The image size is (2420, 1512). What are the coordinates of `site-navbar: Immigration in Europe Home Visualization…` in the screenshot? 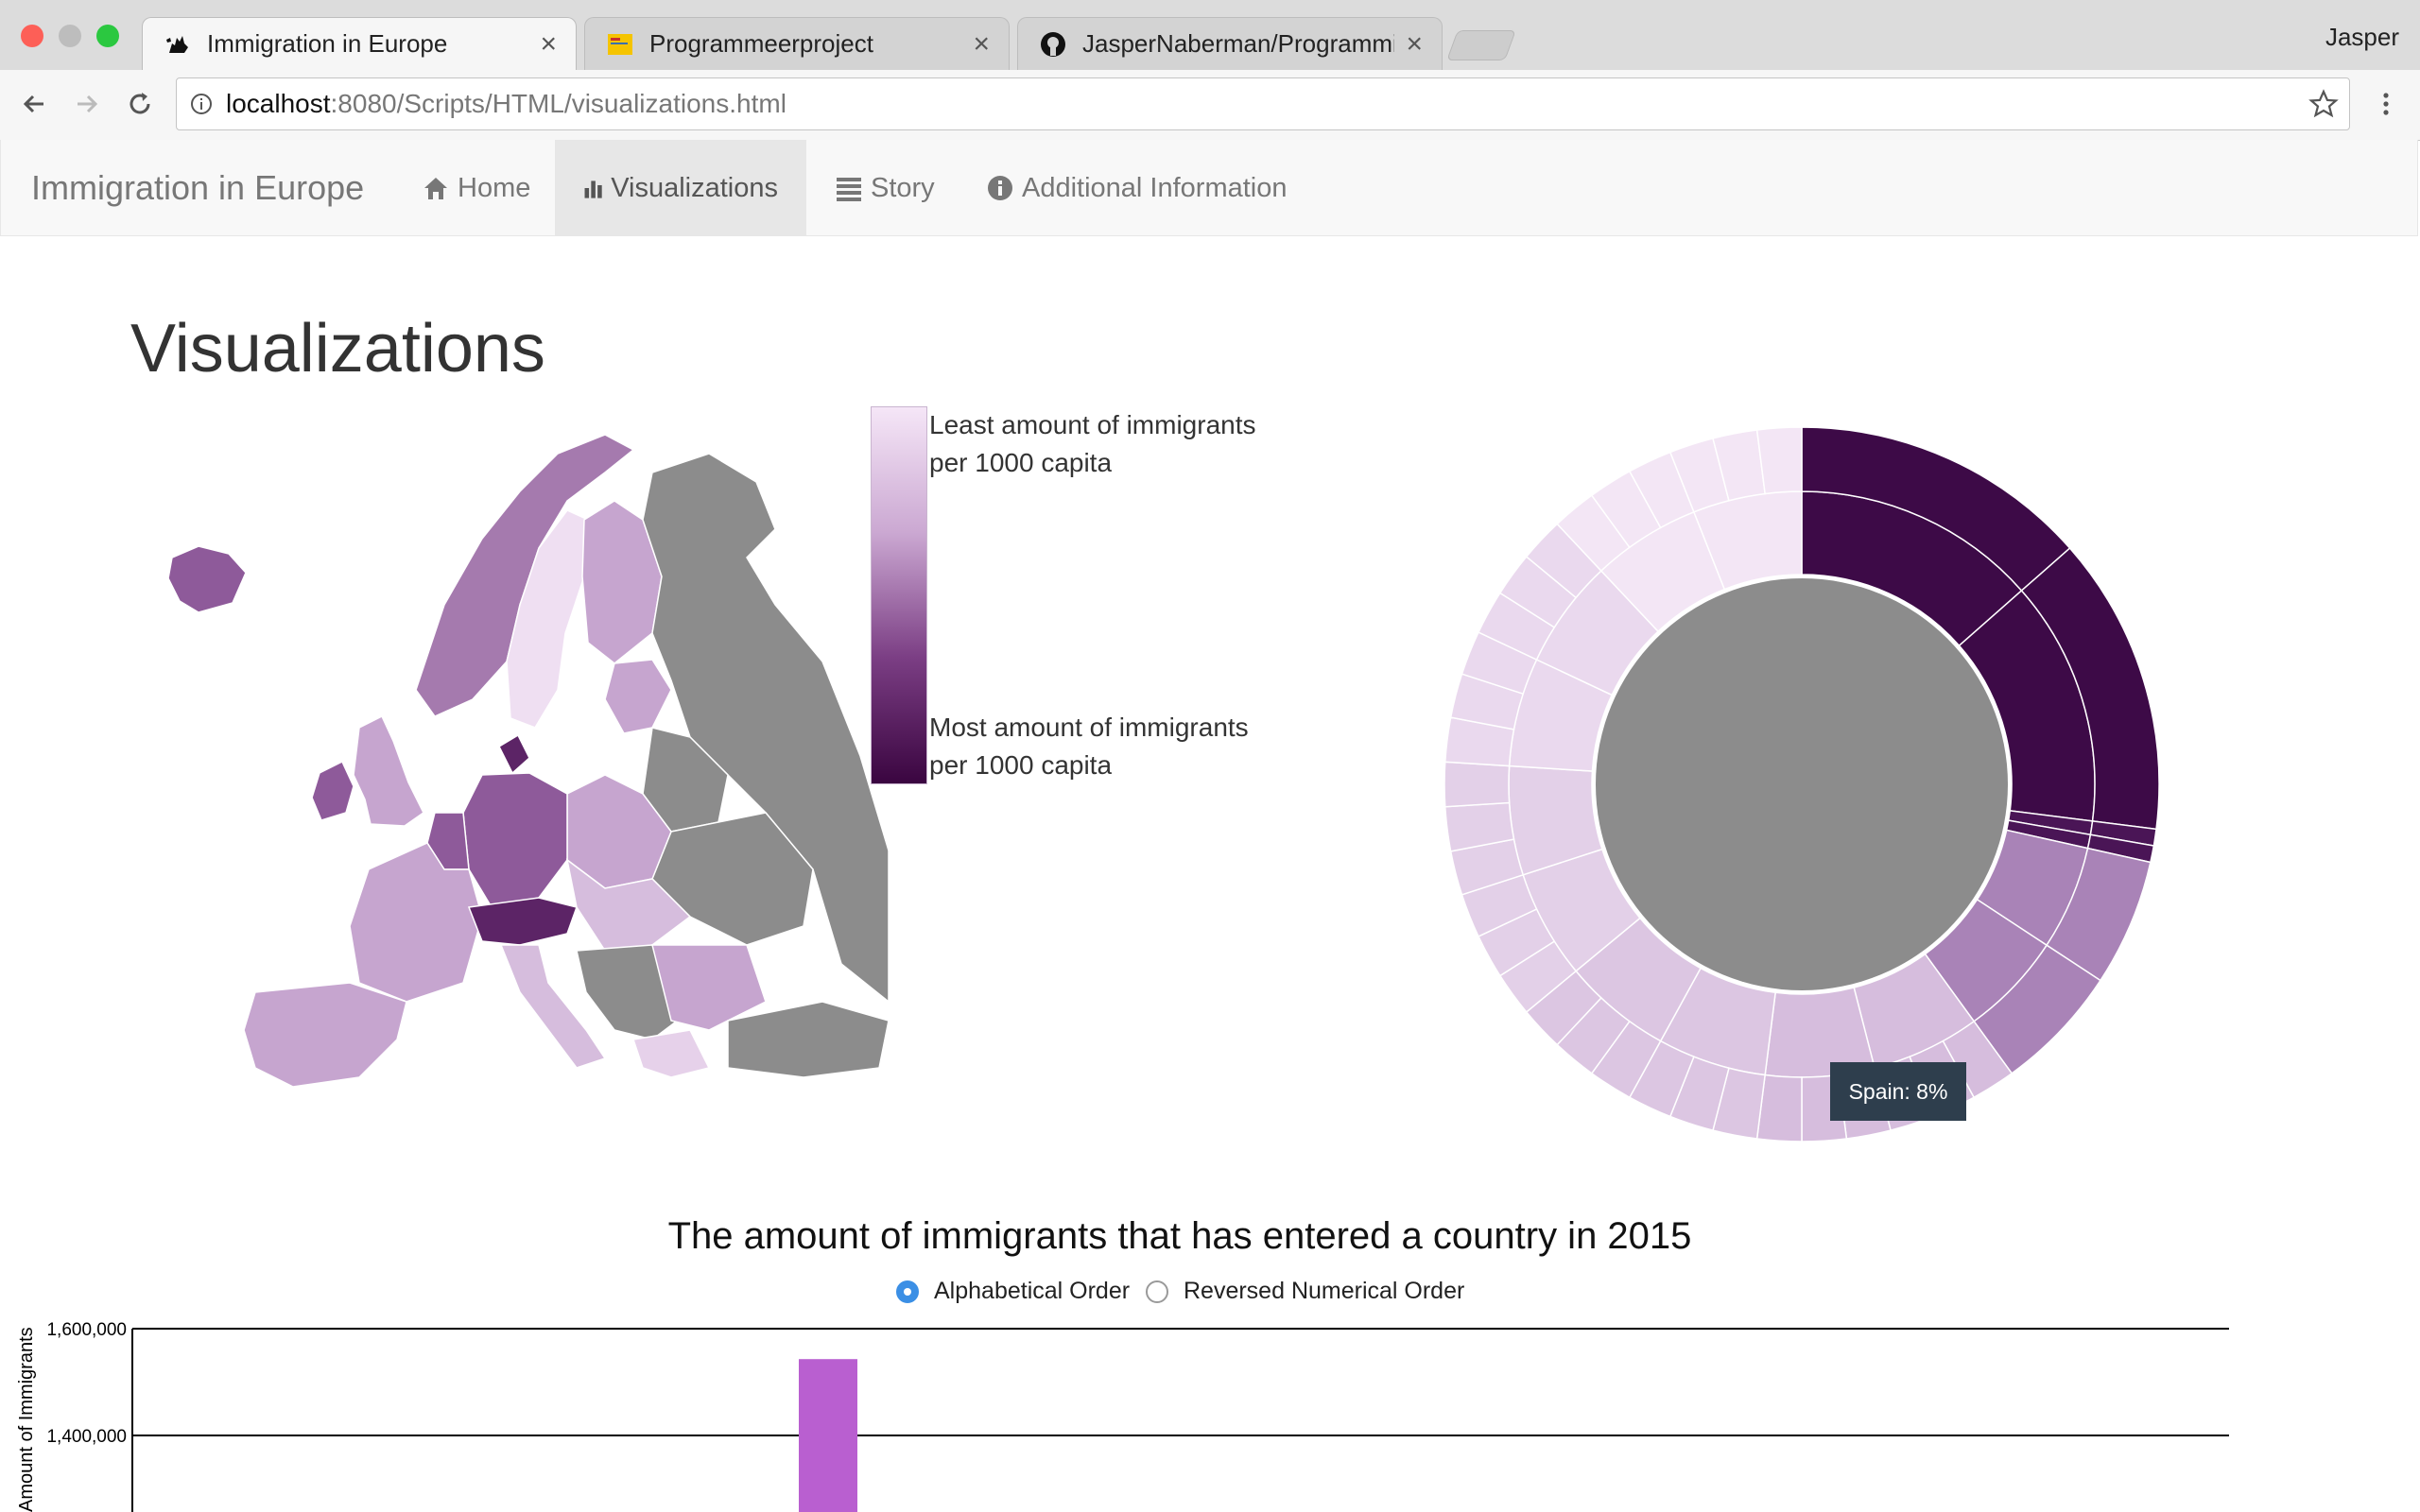 It's located at (1209, 188).